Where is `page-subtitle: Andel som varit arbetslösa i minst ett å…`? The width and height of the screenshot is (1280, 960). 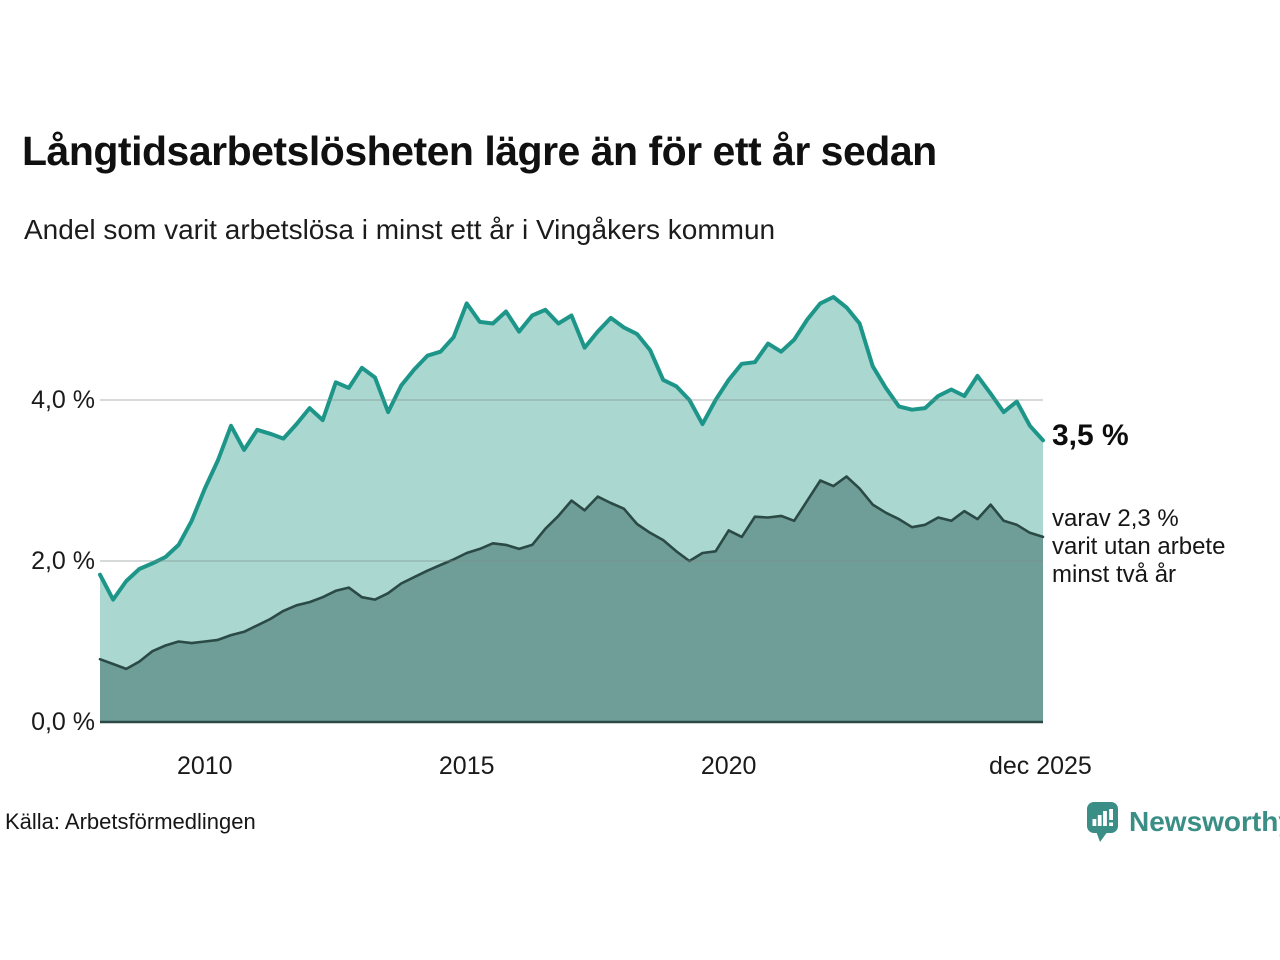 page-subtitle: Andel som varit arbetslösa i minst ett å… is located at coordinates (400, 229).